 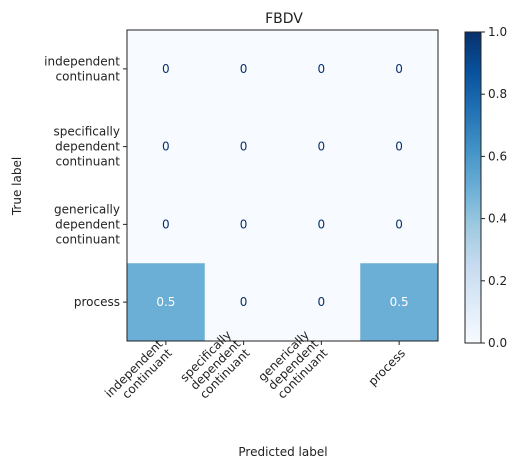 What do you see at coordinates (497, 281) in the screenshot?
I see `colorbar-tick-label: 0.2` at bounding box center [497, 281].